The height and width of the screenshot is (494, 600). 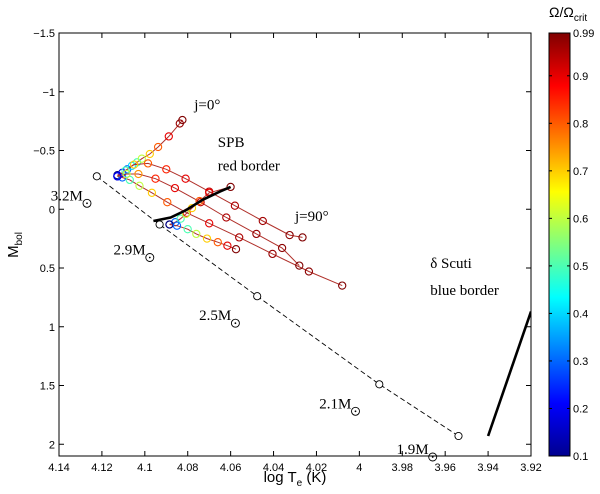 What do you see at coordinates (215, 316) in the screenshot?
I see `mass-label-text-3: 2.5M` at bounding box center [215, 316].